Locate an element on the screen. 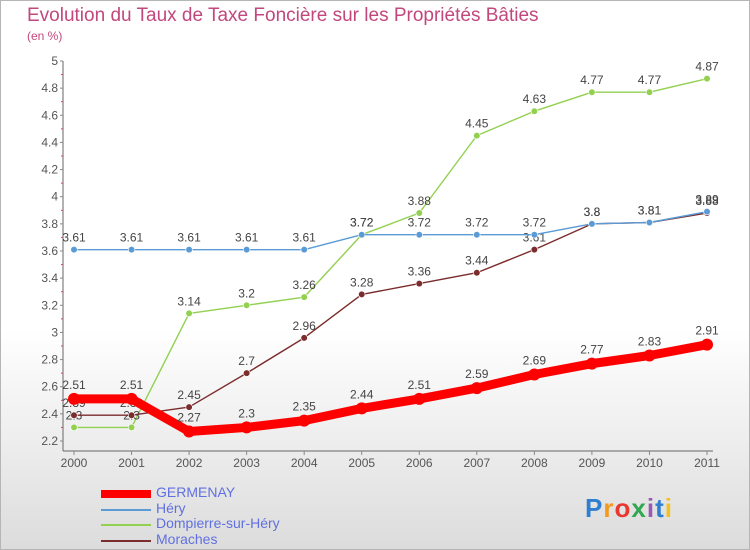  legend-label-moraches: Moraches is located at coordinates (187, 539).